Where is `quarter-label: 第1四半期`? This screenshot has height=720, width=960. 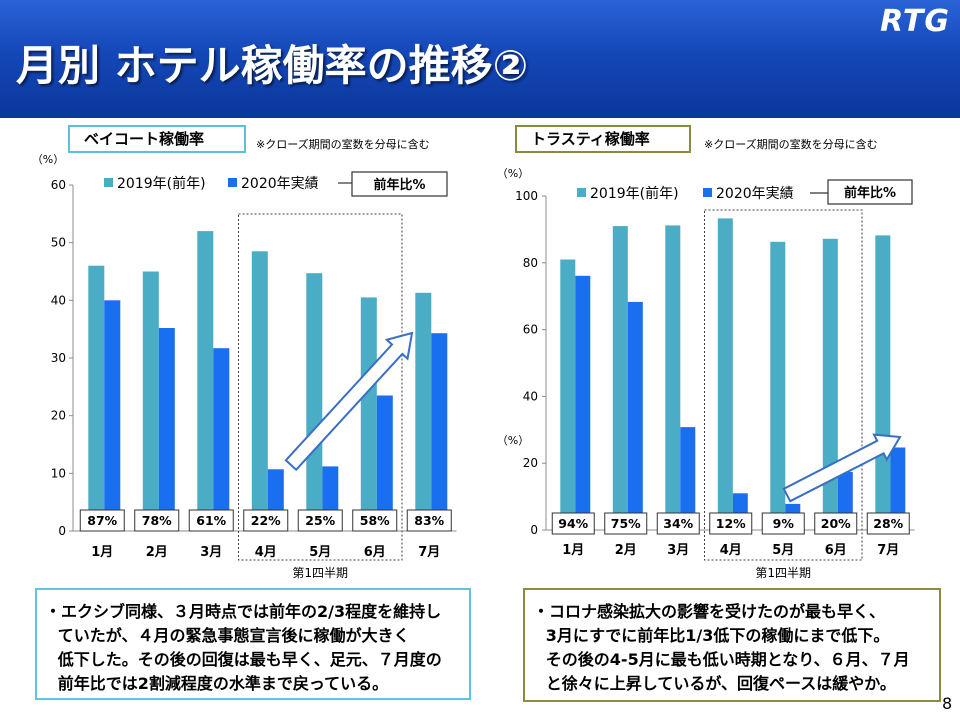 quarter-label: 第1四半期 is located at coordinates (783, 573).